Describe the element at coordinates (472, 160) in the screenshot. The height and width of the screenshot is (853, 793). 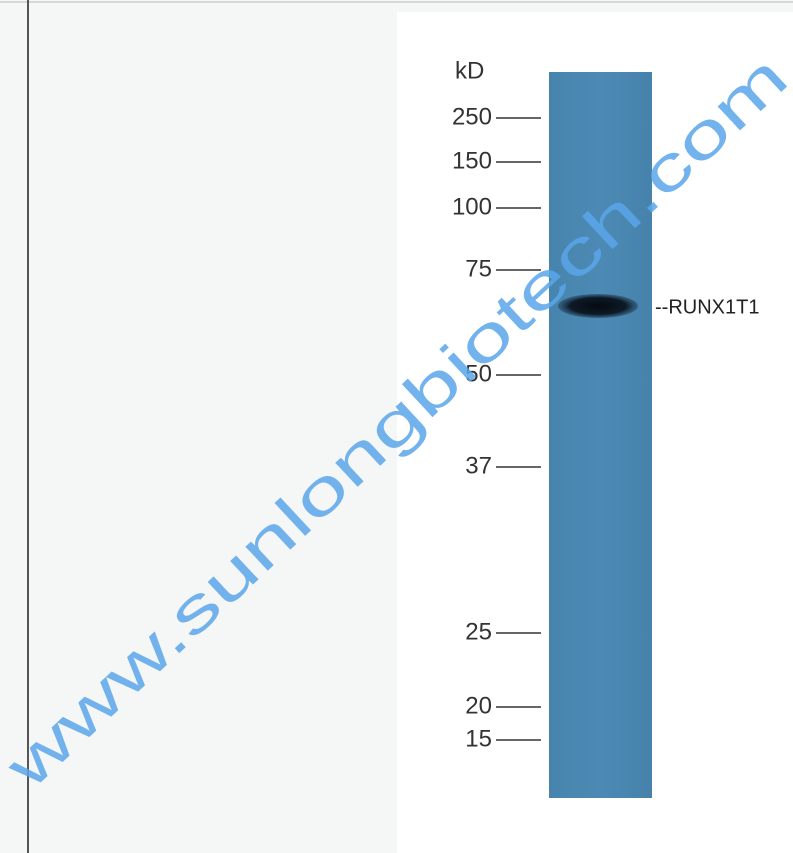
I see `marker-label: 150` at that location.